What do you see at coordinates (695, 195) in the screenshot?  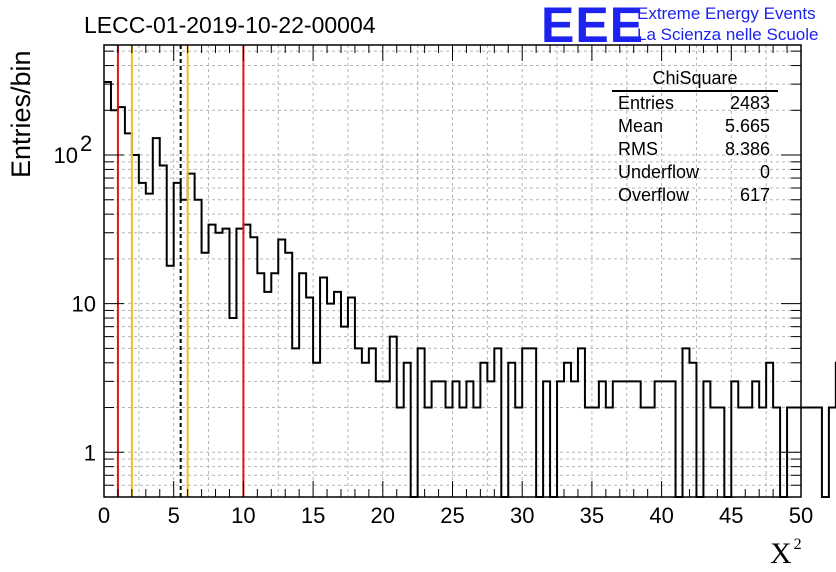 I see `stats-row-overflow: Overflow 617` at bounding box center [695, 195].